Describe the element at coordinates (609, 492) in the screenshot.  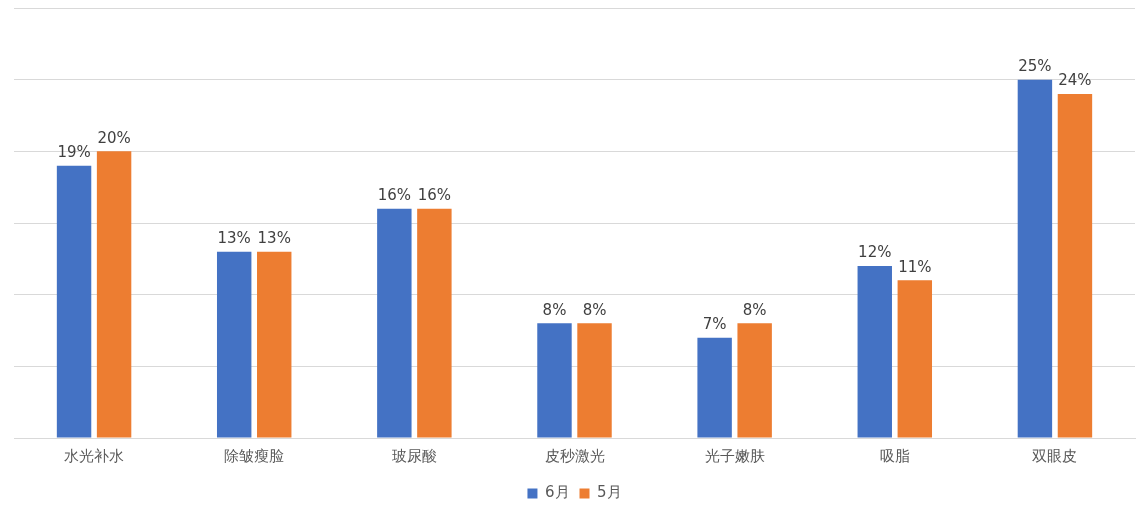
I see `legend-label: 5月` at that location.